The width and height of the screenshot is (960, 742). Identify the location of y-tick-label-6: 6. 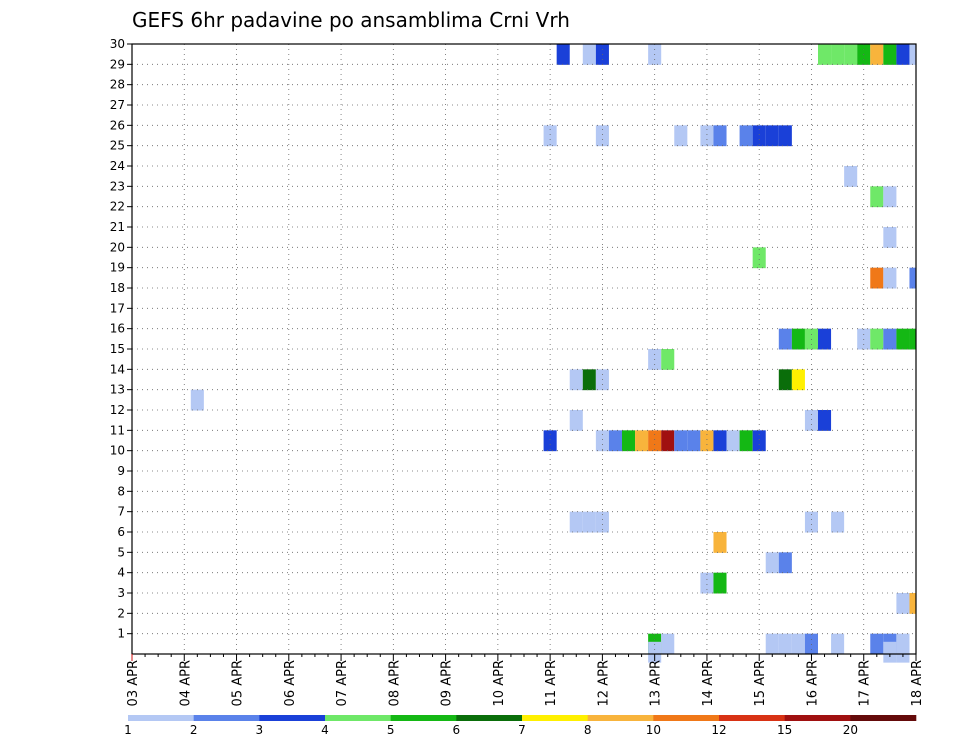
(121, 532).